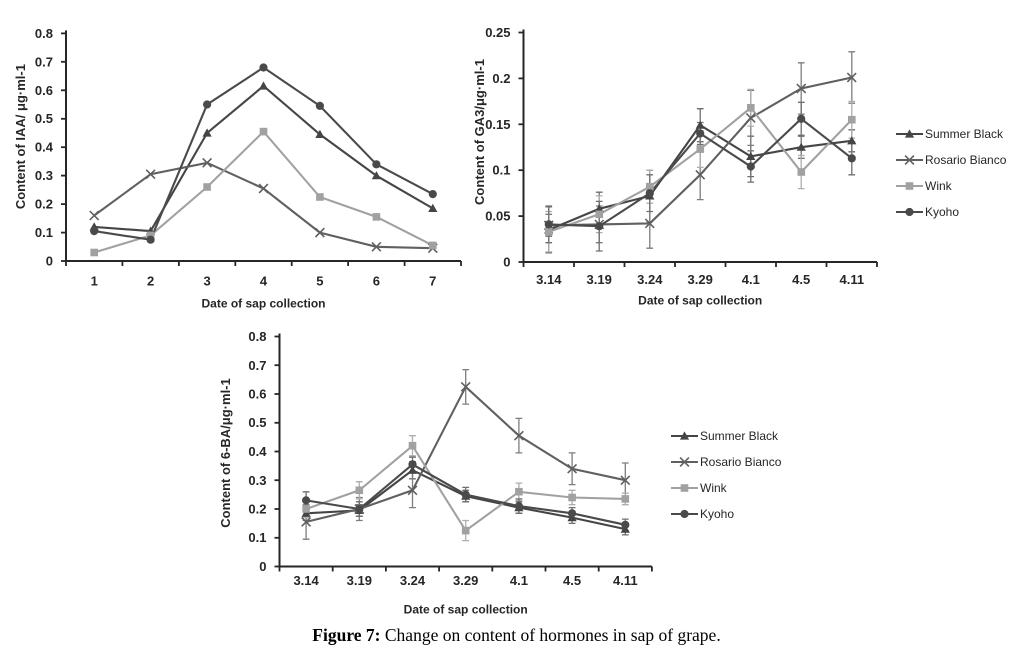 The image size is (1015, 658). Describe the element at coordinates (497, 32) in the screenshot. I see `svg-text: 0.25` at that location.